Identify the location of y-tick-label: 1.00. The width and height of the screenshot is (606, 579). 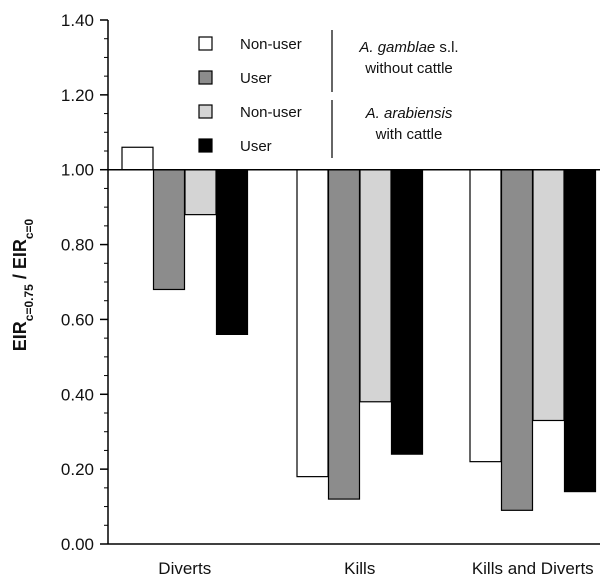
(77, 170).